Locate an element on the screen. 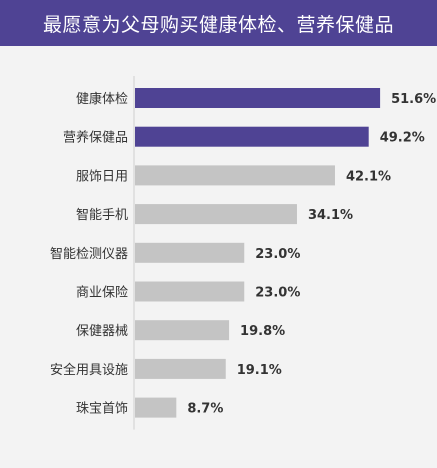 Image resolution: width=437 pixels, height=468 pixels. category-label: 商业保险 is located at coordinates (102, 293).